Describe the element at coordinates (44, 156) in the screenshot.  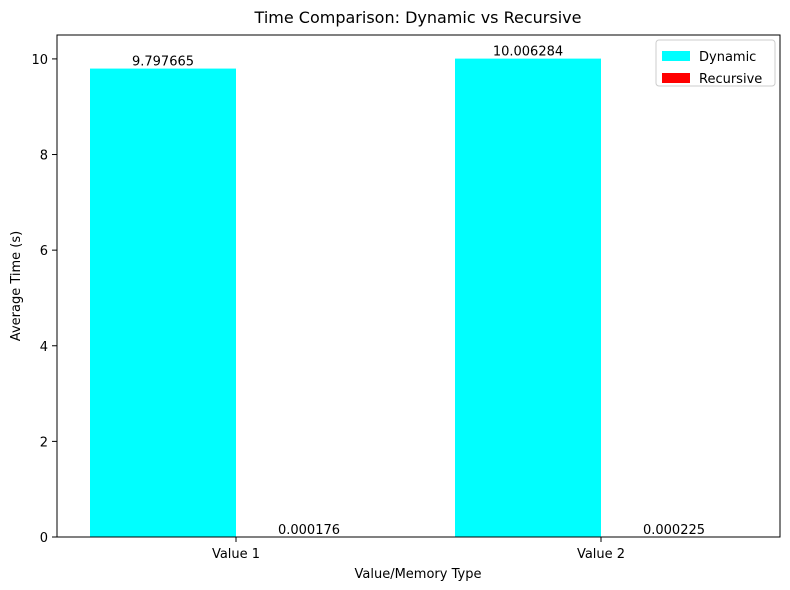
I see `y-tick-label: 8` at that location.